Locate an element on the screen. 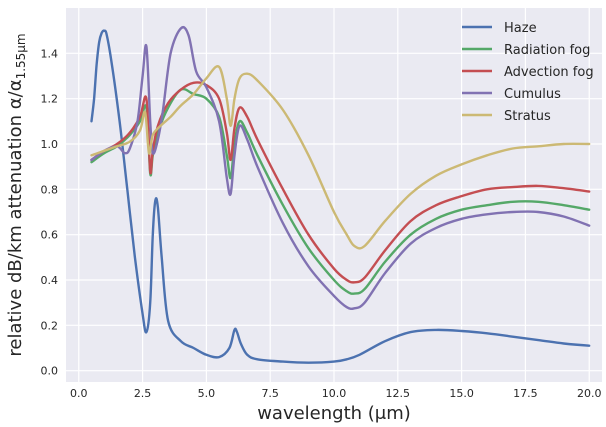 The width and height of the screenshot is (606, 427). x-tick-label: 2.5 is located at coordinates (143, 393).